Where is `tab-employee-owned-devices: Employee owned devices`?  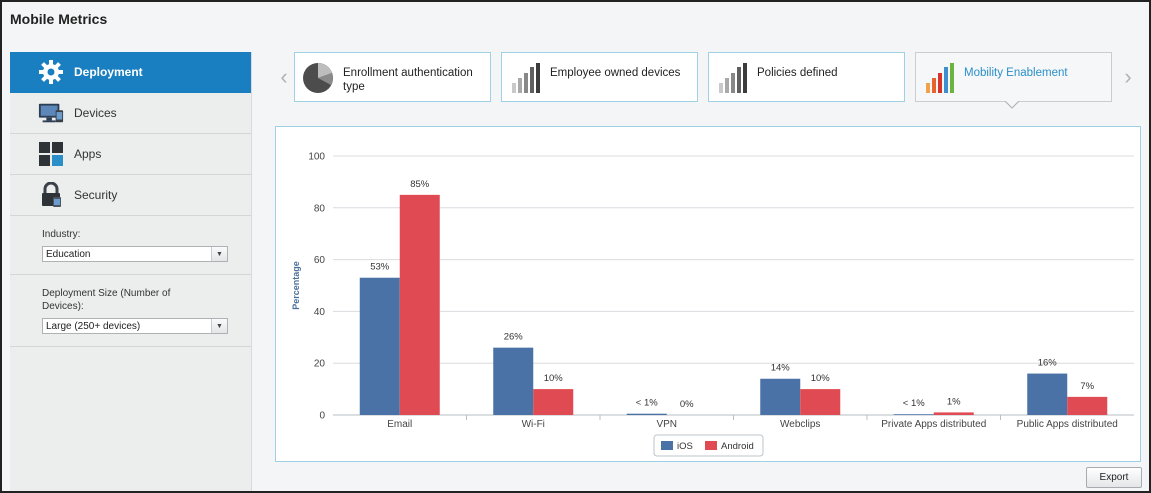 tab-employee-owned-devices: Employee owned devices is located at coordinates (599, 77).